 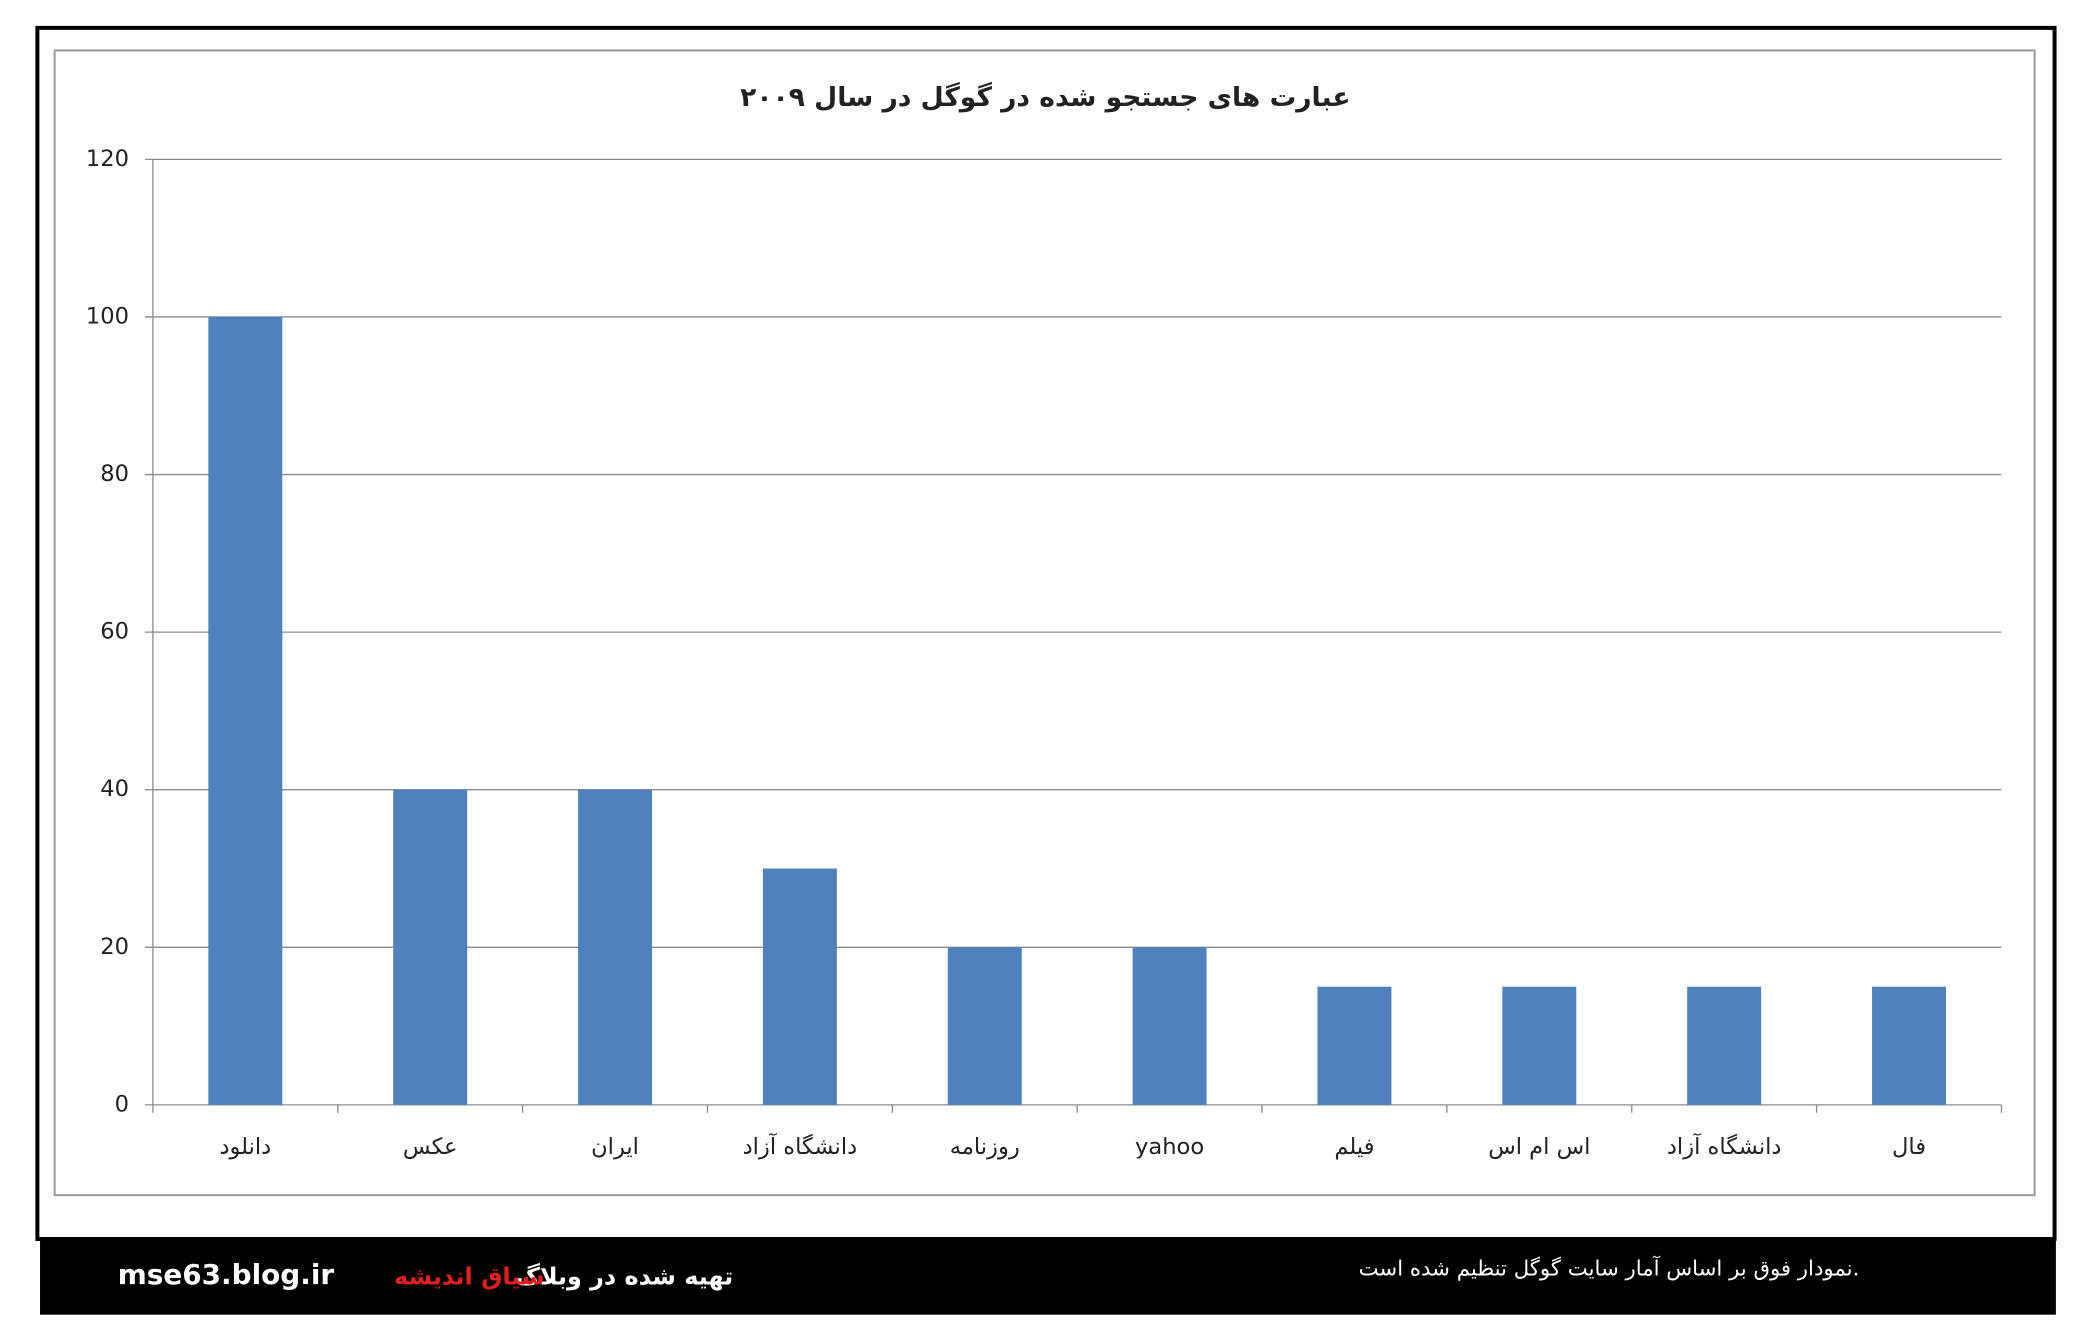 I want to click on y-tick-label: 0, so click(x=122, y=1104).